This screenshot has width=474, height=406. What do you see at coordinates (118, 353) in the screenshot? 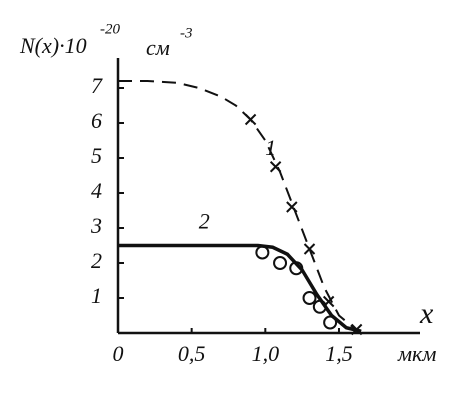
I see `x-tick-label: 0` at bounding box center [118, 353].